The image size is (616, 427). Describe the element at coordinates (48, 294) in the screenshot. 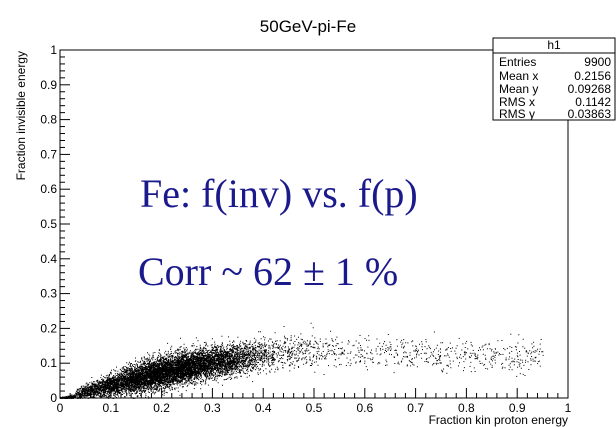

I see `y-tick-label: 0.3` at that location.